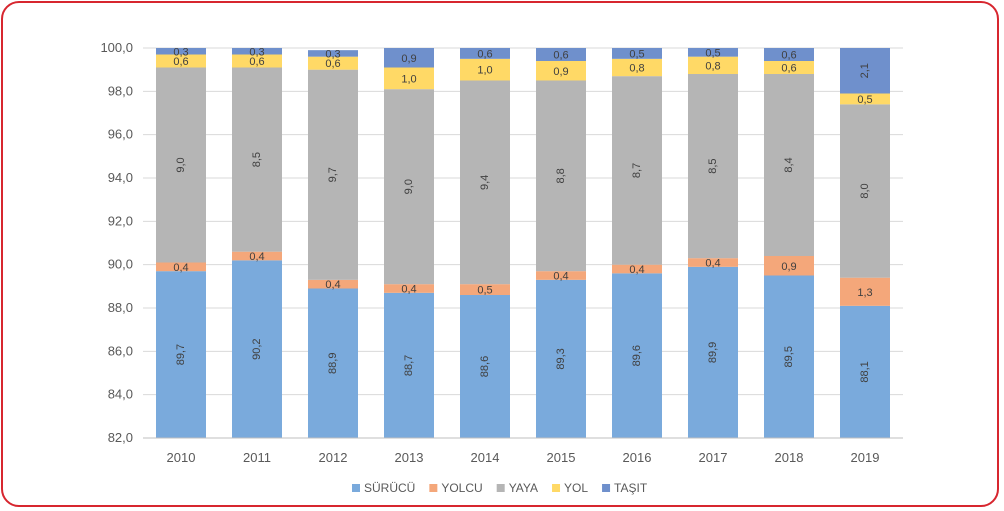 Image resolution: width=1004 pixels, height=511 pixels. Describe the element at coordinates (333, 174) in the screenshot. I see `data-label: 9,7` at that location.